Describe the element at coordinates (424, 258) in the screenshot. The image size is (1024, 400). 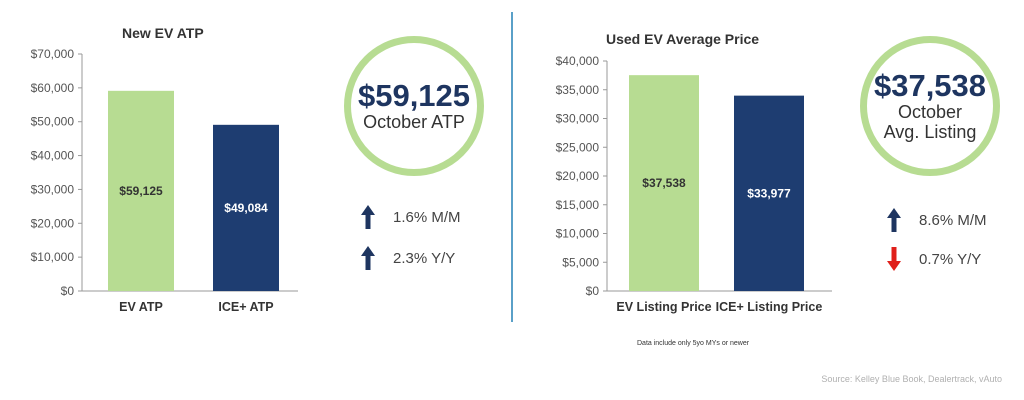
I see `new-ev-yy-label: 2.3% Y/Y` at that location.